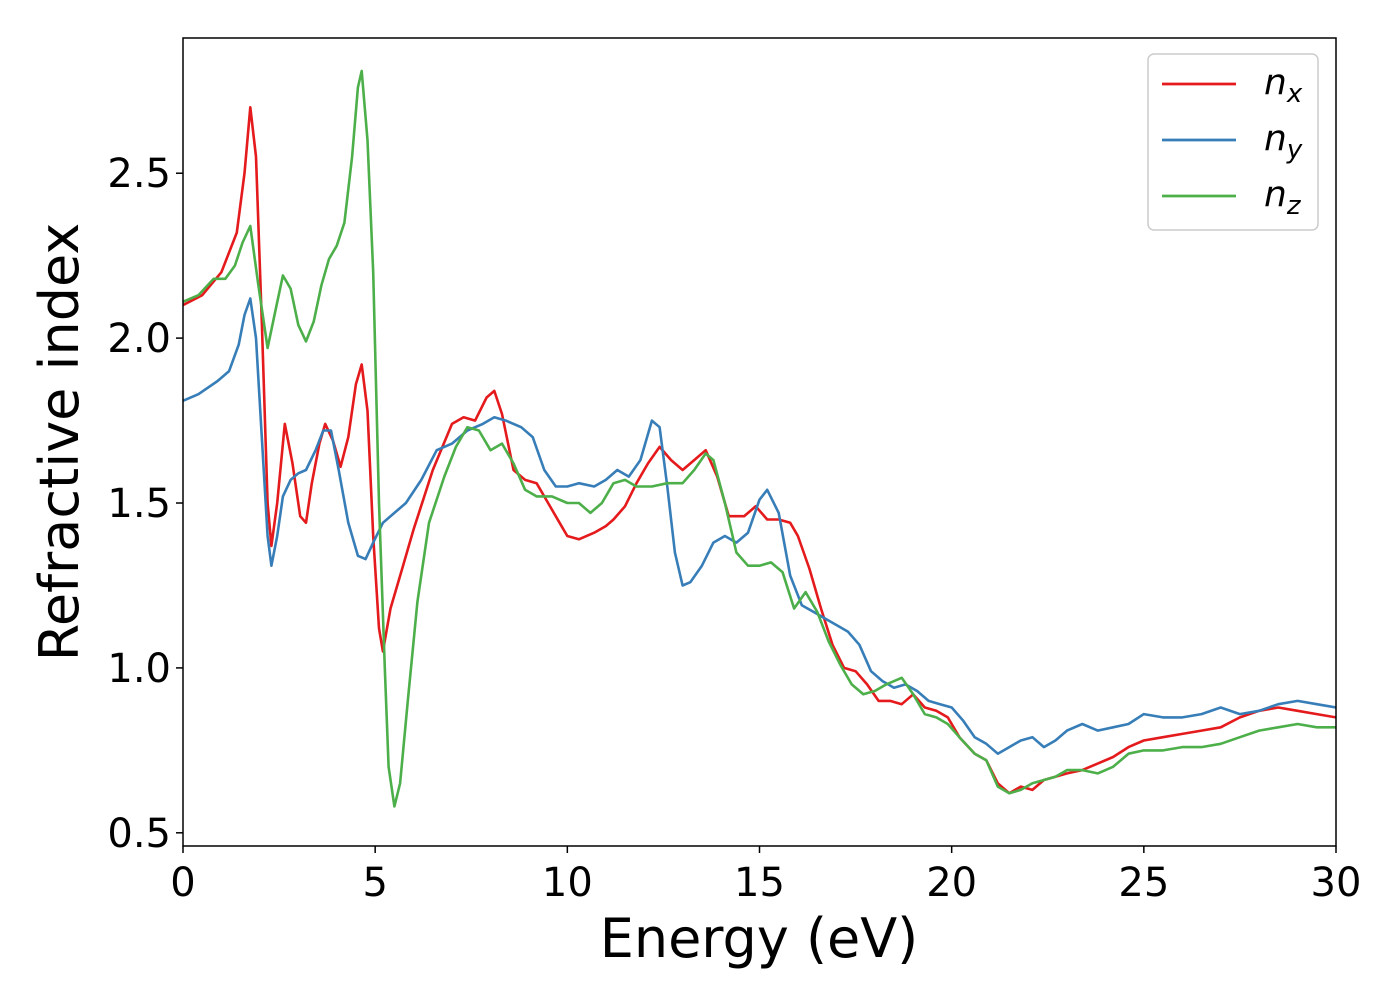 The image size is (1400, 1000). I want to click on legend-label: ny, so click(1283, 141).